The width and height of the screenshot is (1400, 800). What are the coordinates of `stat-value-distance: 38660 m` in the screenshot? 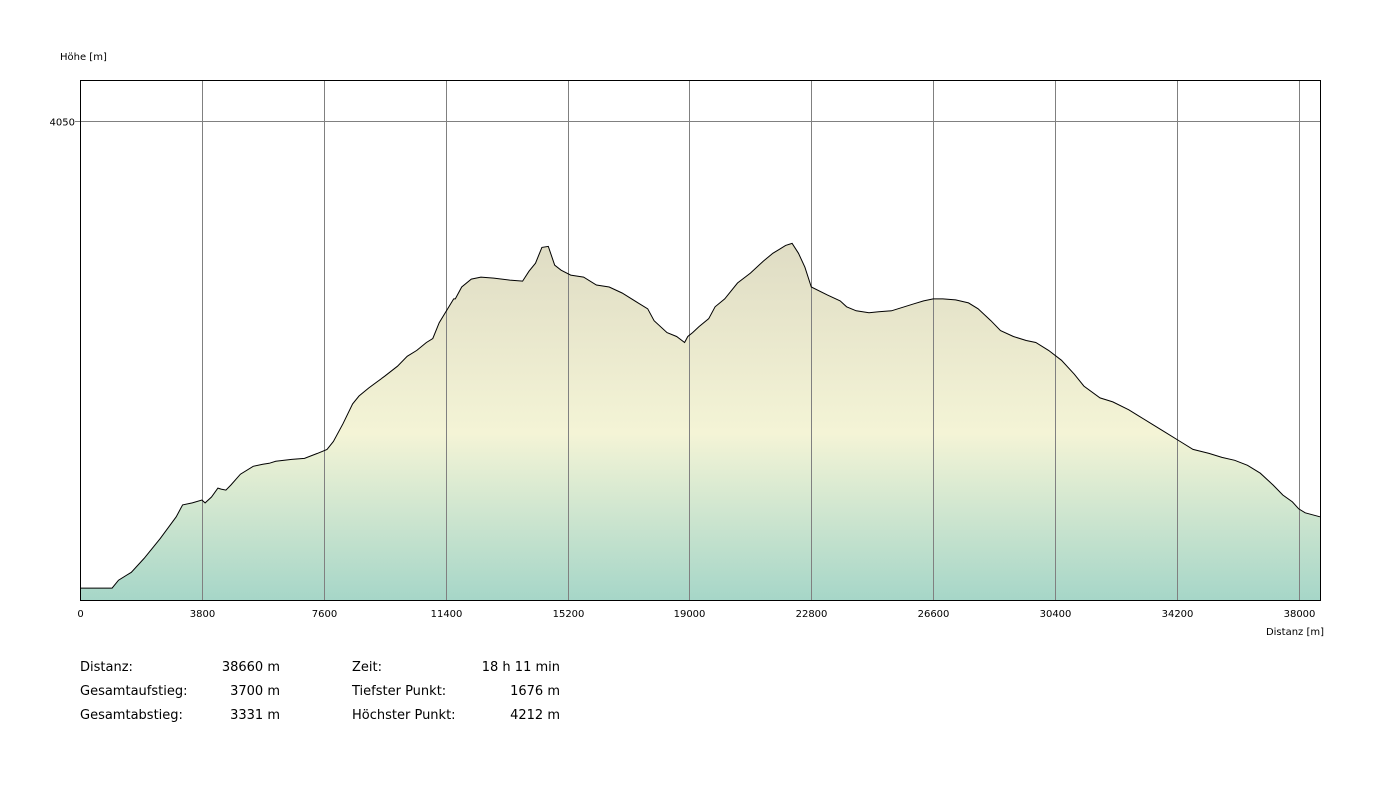 It's located at (250, 667).